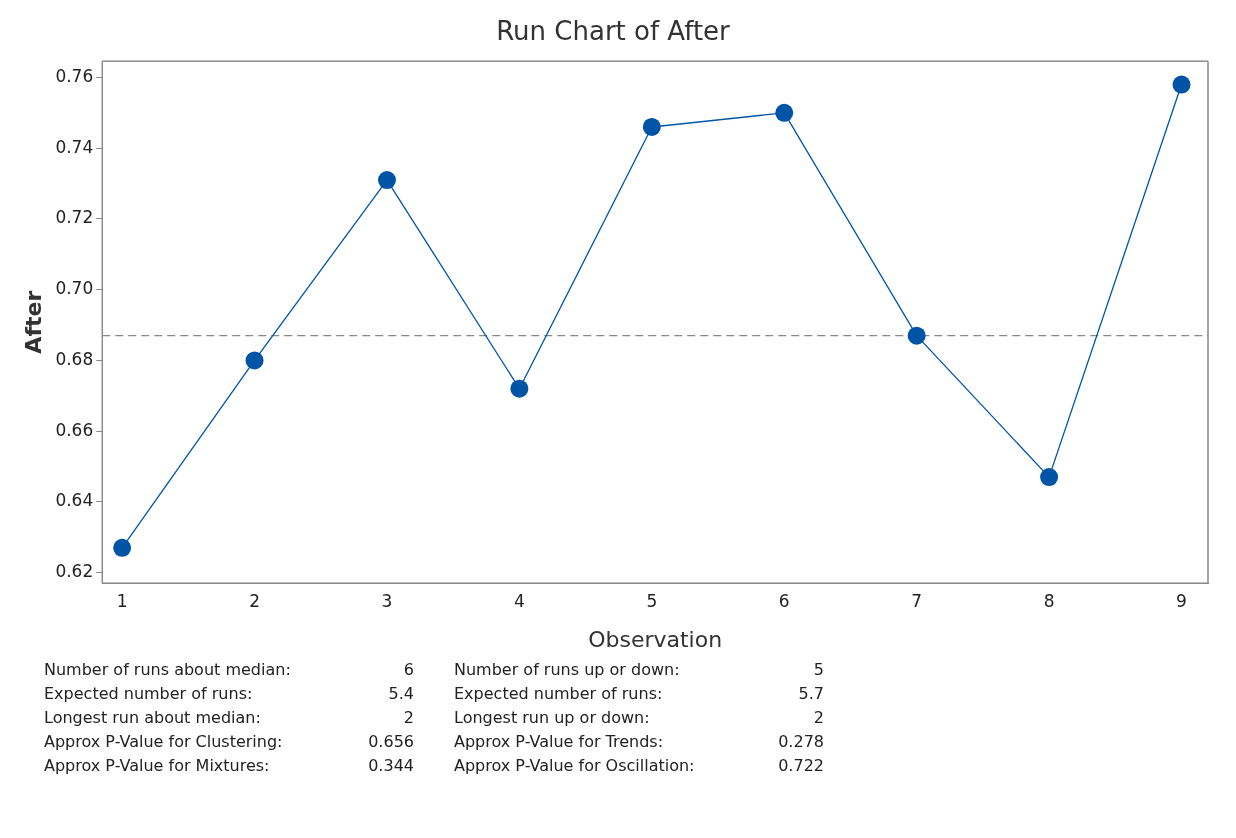 The image size is (1236, 838). What do you see at coordinates (652, 600) in the screenshot?
I see `x-tick-label: 5` at bounding box center [652, 600].